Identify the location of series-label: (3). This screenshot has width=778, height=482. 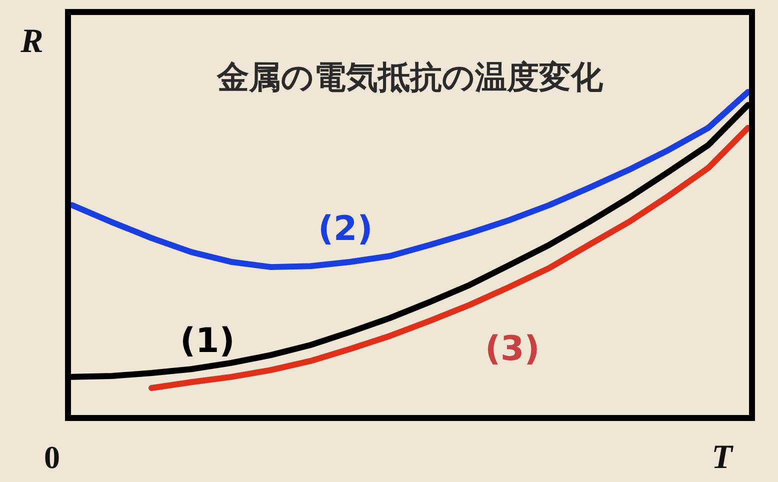
(512, 349).